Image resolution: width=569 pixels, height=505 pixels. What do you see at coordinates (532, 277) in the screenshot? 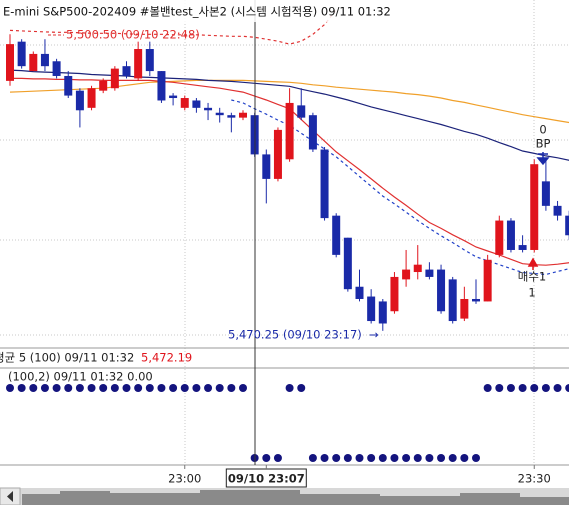
I see `signal-bottom-name: 매수1` at bounding box center [532, 277].